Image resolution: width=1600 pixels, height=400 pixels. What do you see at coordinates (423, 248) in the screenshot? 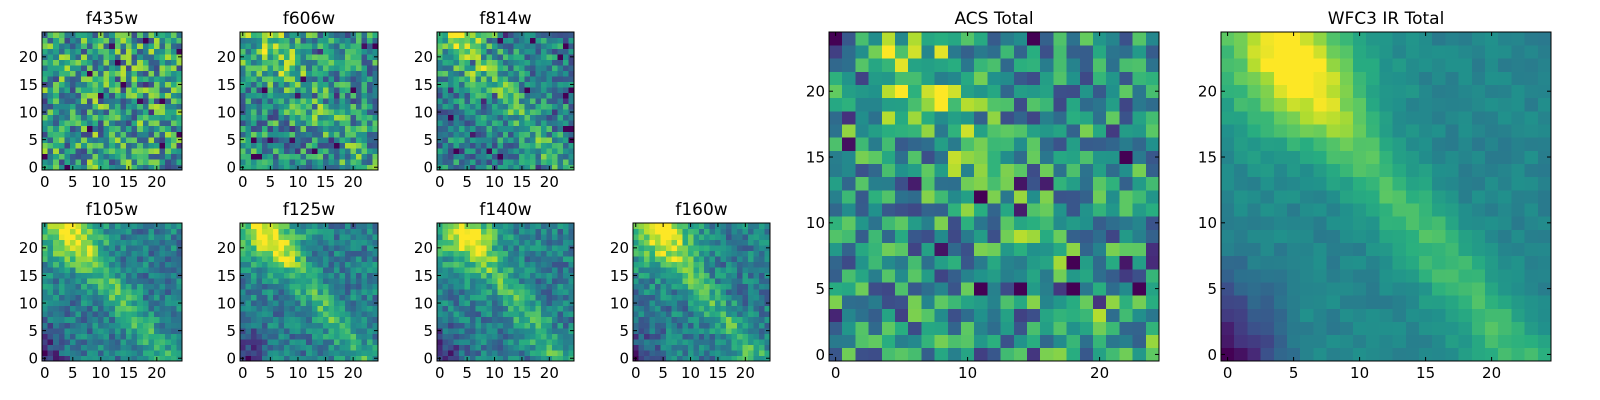
I see `y-tick-label: 20` at bounding box center [423, 248].